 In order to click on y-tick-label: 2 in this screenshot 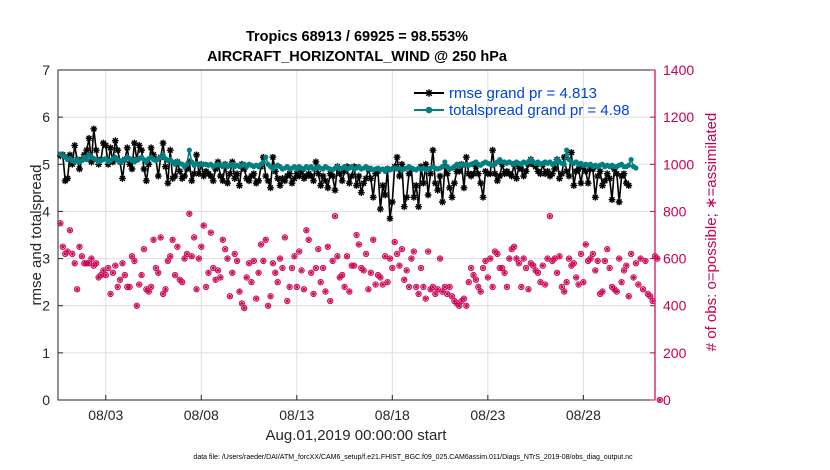, I will do `click(46, 306)`.